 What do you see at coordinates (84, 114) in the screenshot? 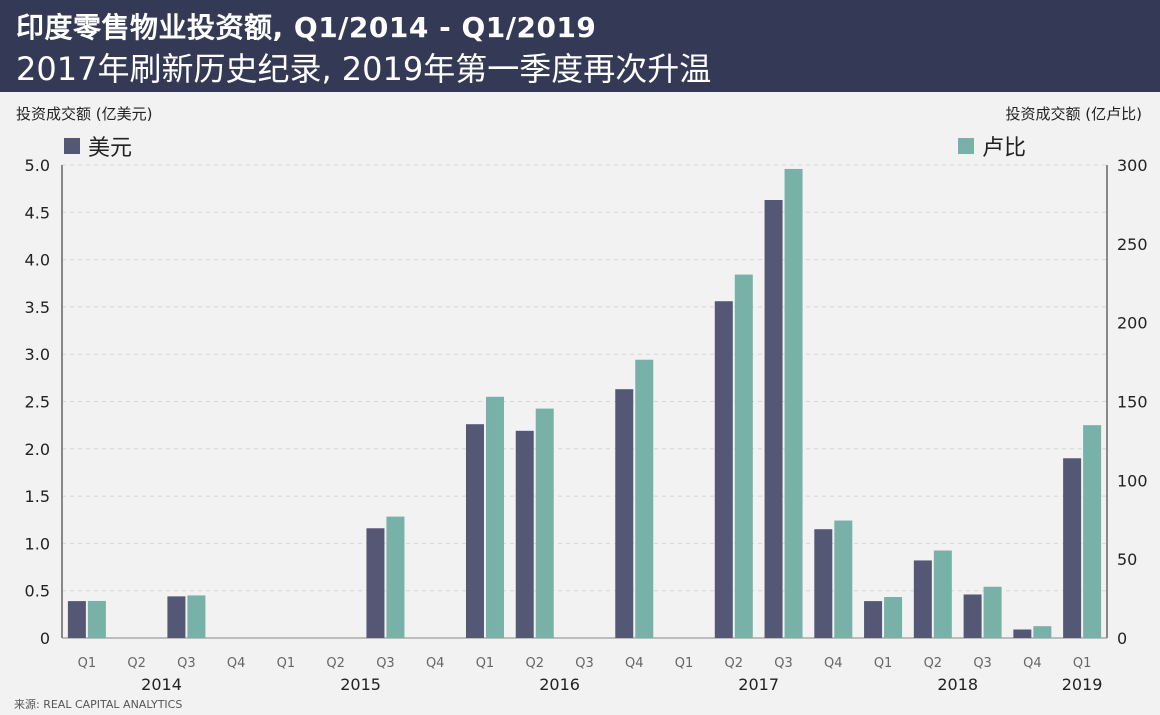
I see `left-axis-title: 投资成交额 (亿美元)` at bounding box center [84, 114].